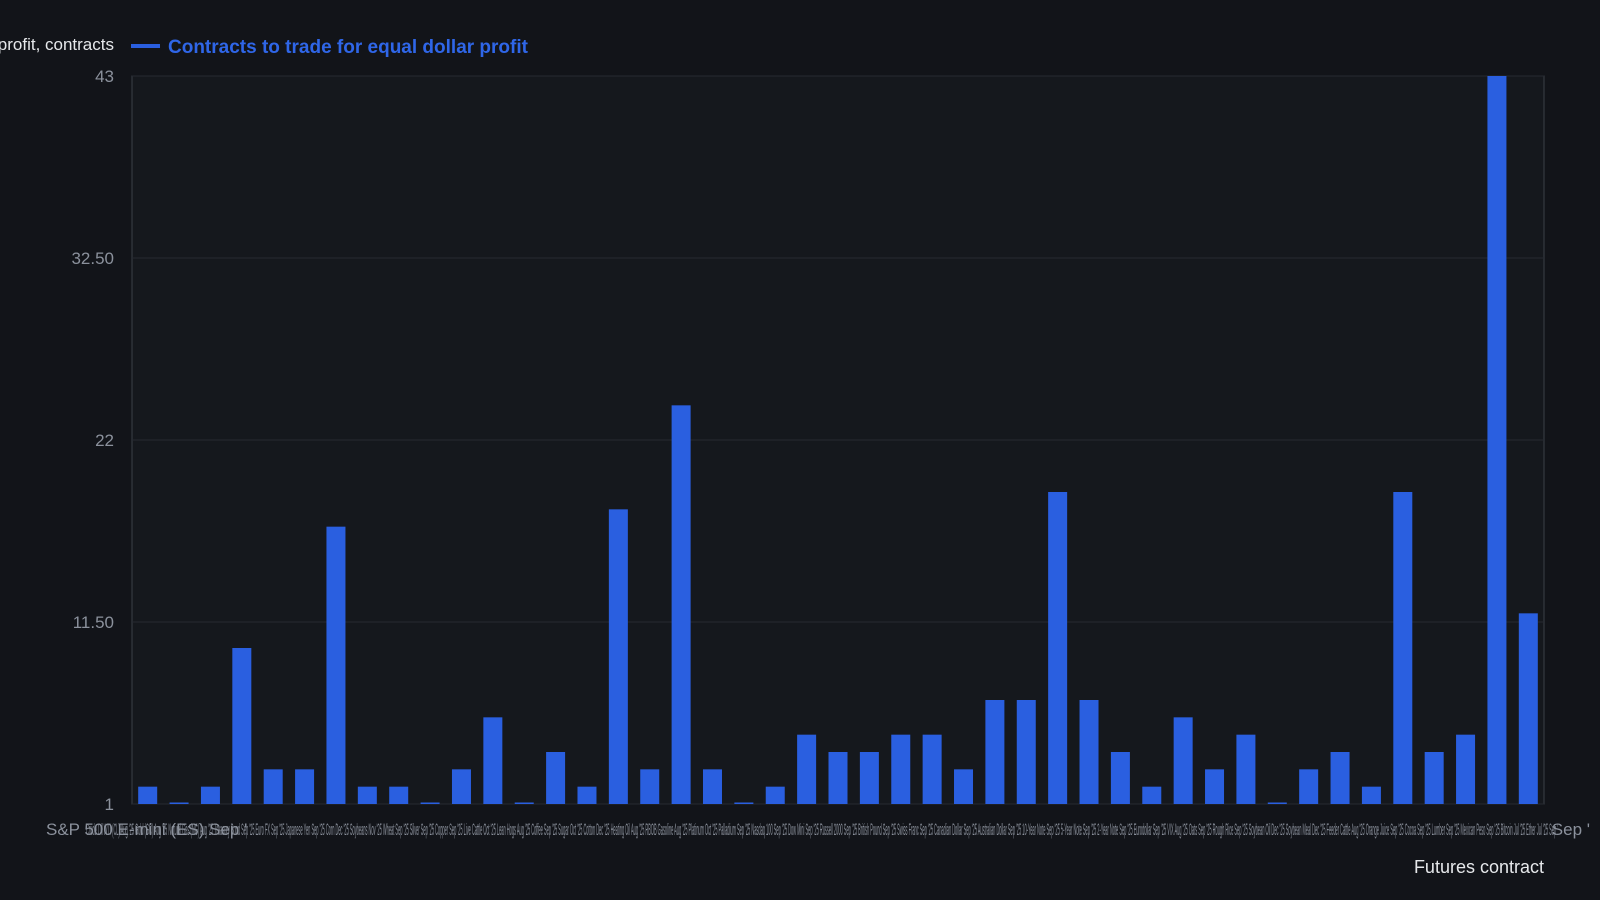  What do you see at coordinates (92, 258) in the screenshot?
I see `y-tick-label: 32.50` at bounding box center [92, 258].